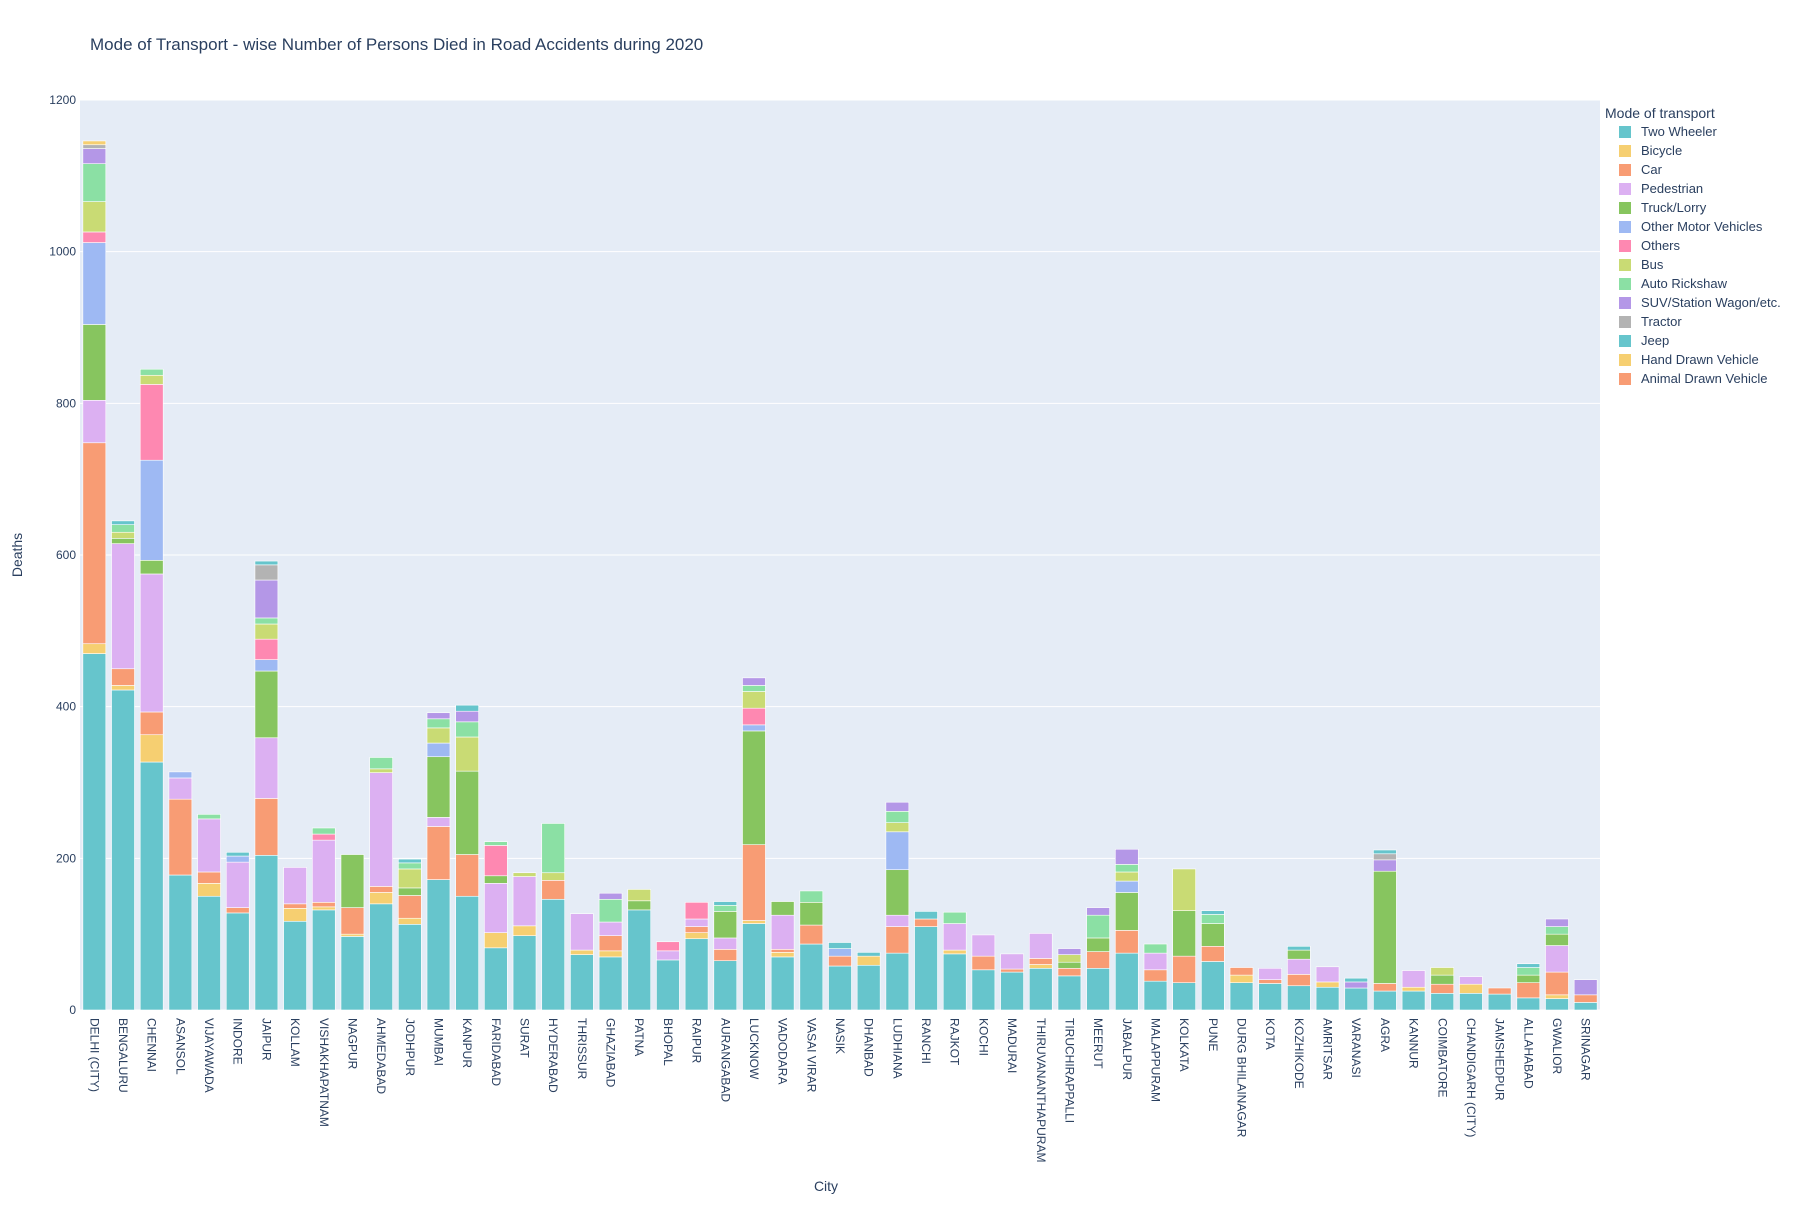 This screenshot has height=1205, width=1800. What do you see at coordinates (754, 700) in the screenshot?
I see `bar-segment: LUCKNOW — Bus: 22` at bounding box center [754, 700].